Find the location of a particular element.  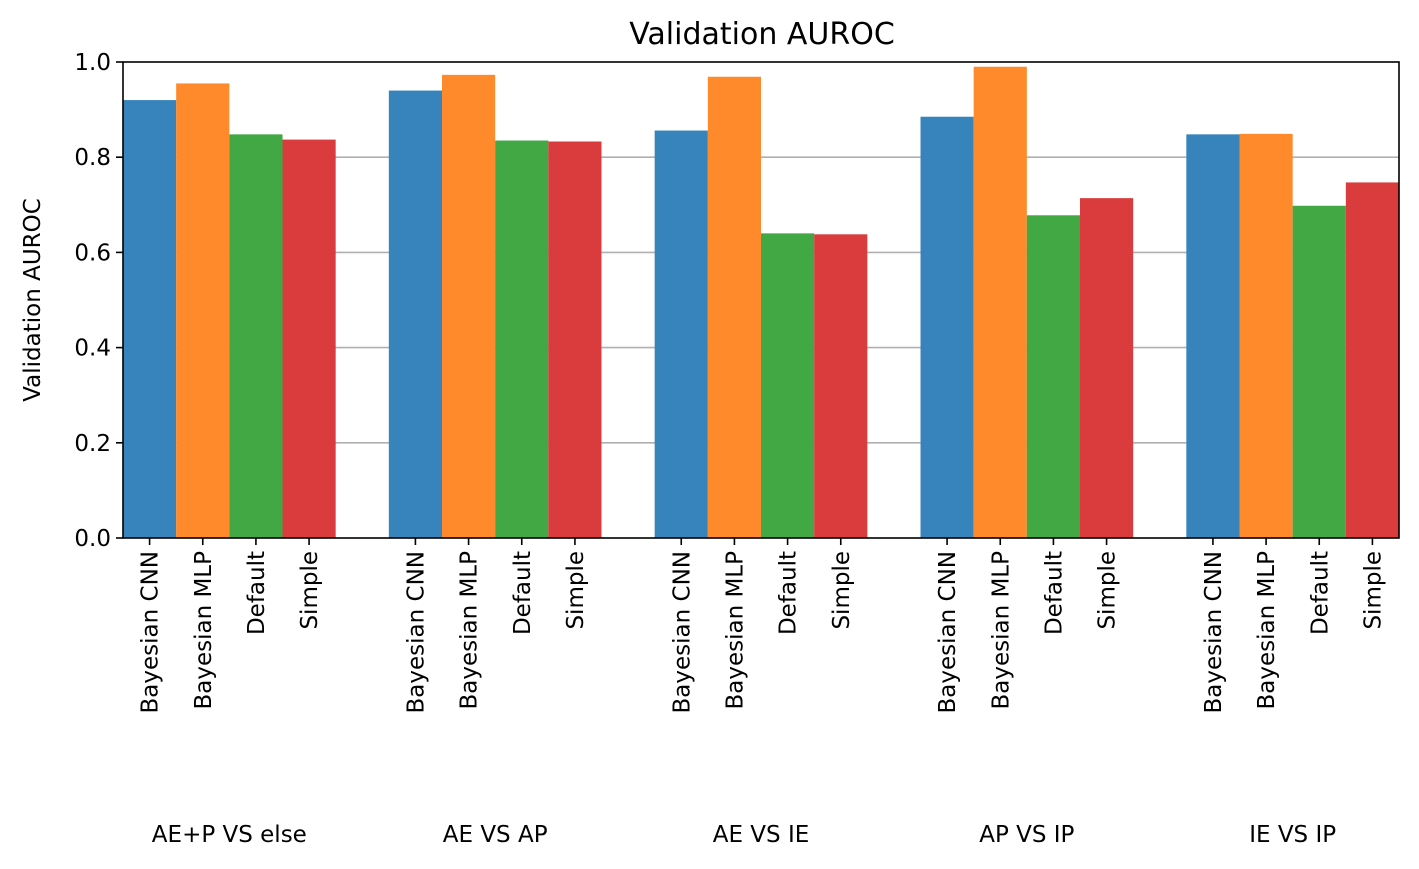

y-tick-label: 0.4 is located at coordinates (92, 349).